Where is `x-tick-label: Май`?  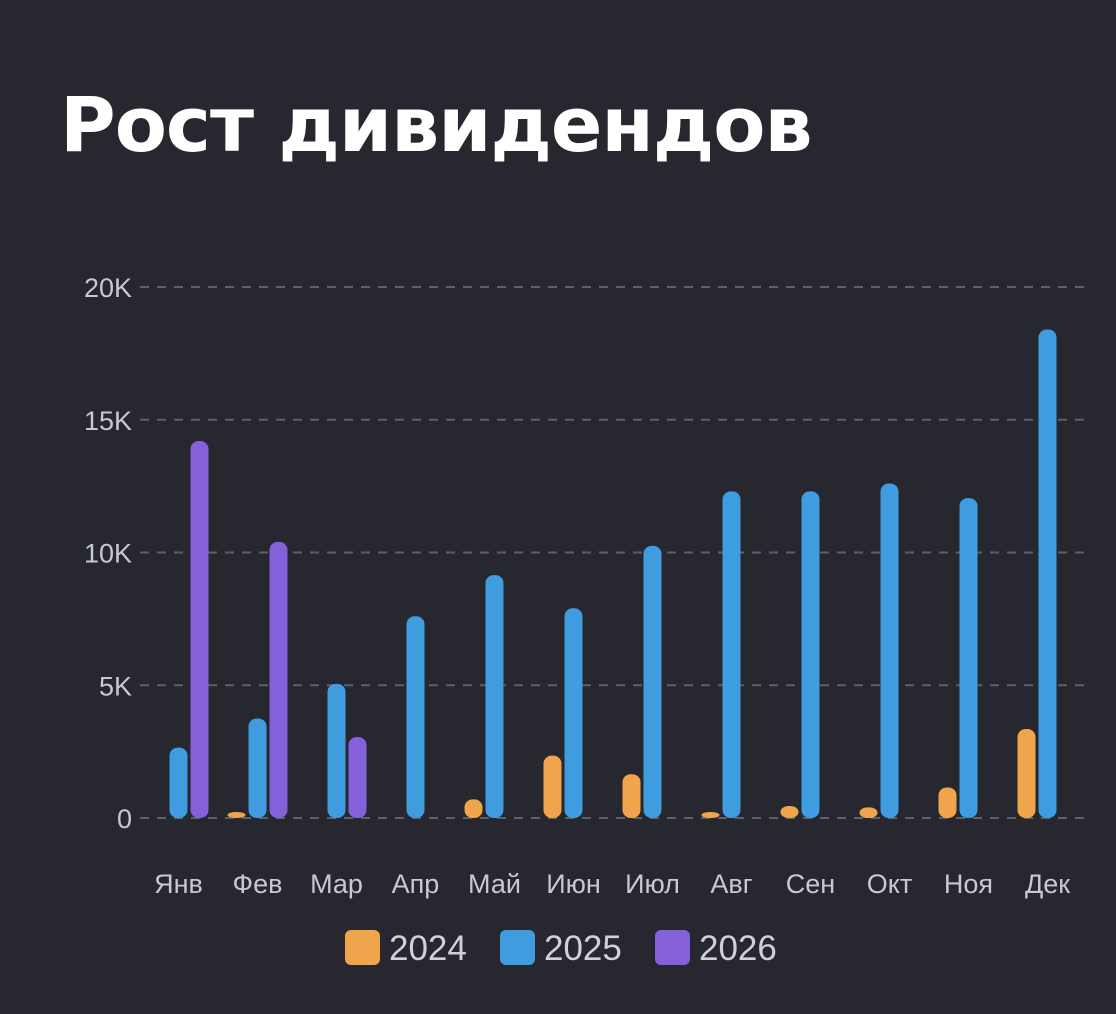
x-tick-label: Май is located at coordinates (494, 884).